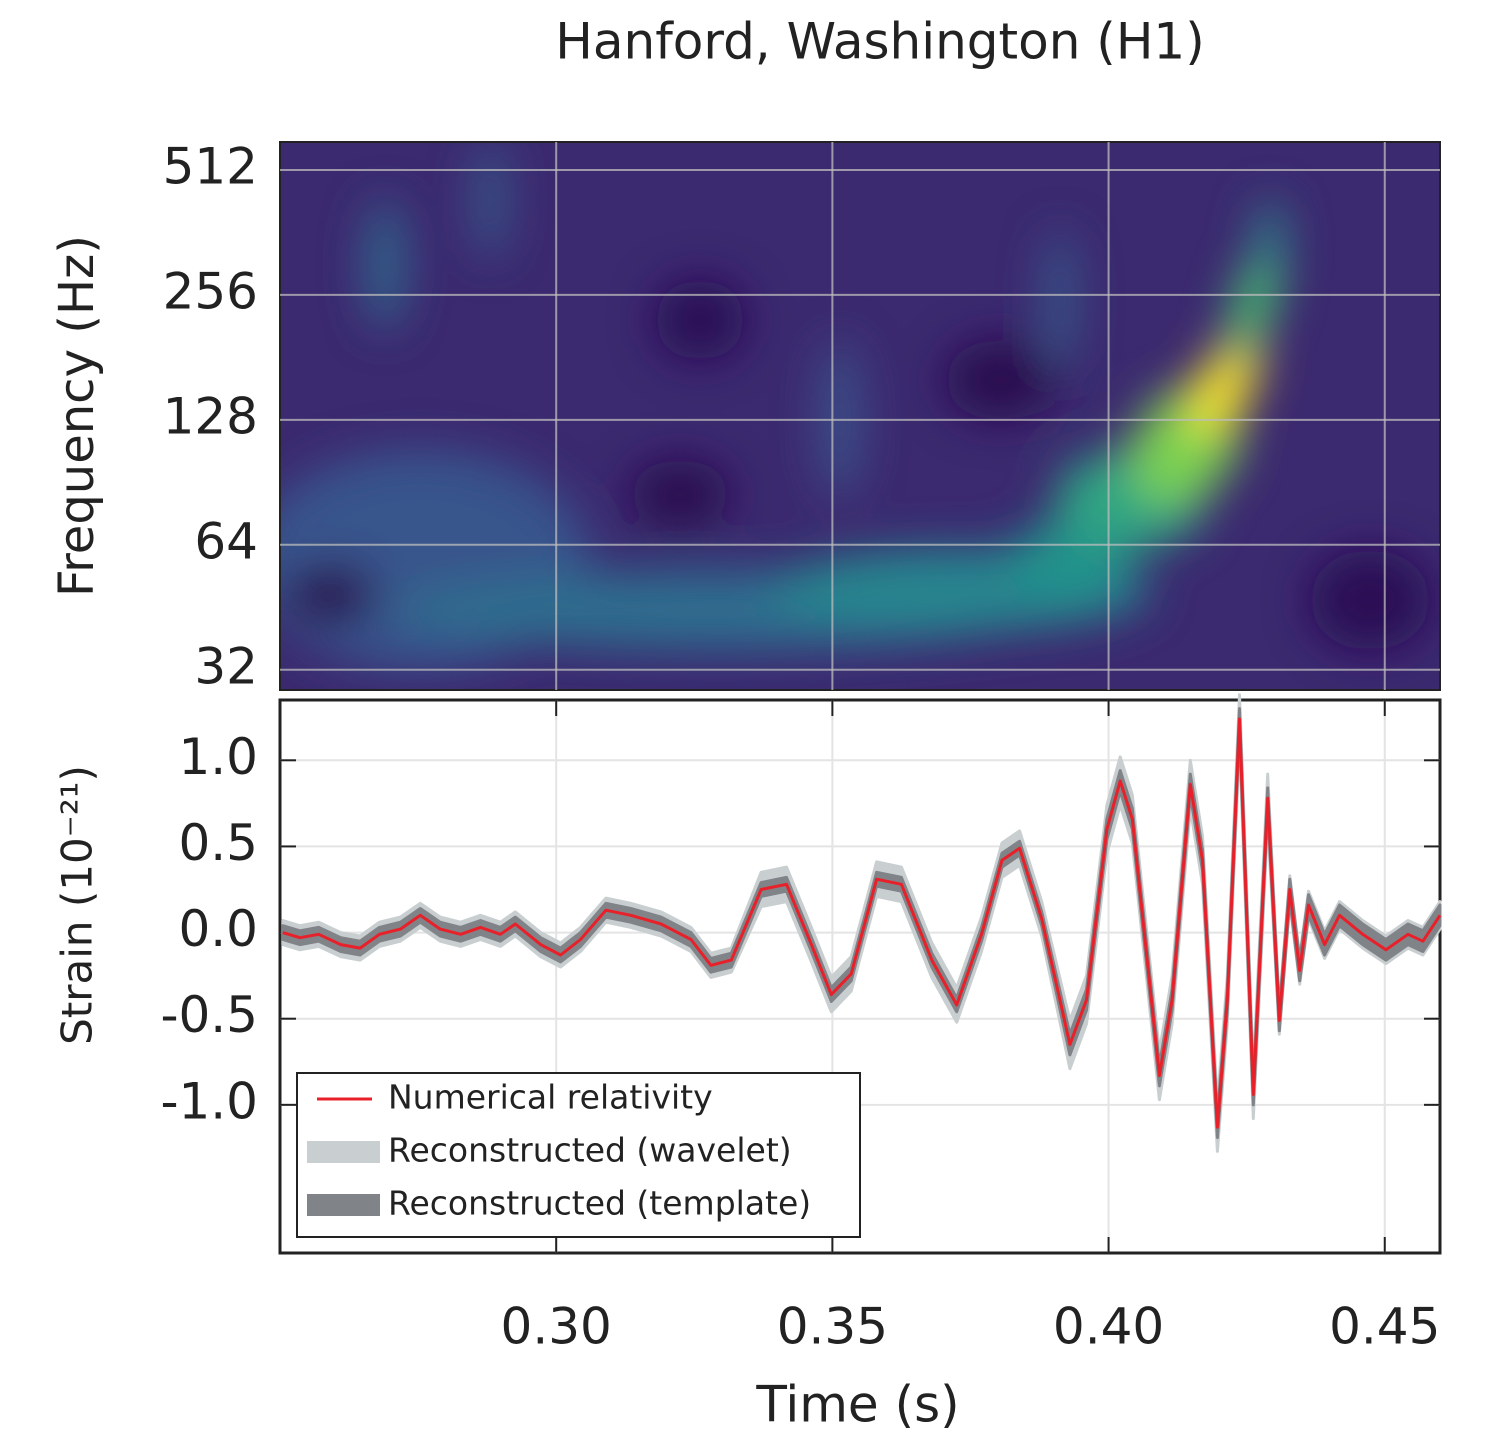  What do you see at coordinates (556, 1327) in the screenshot?
I see `x-tick-label: 0.30` at bounding box center [556, 1327].